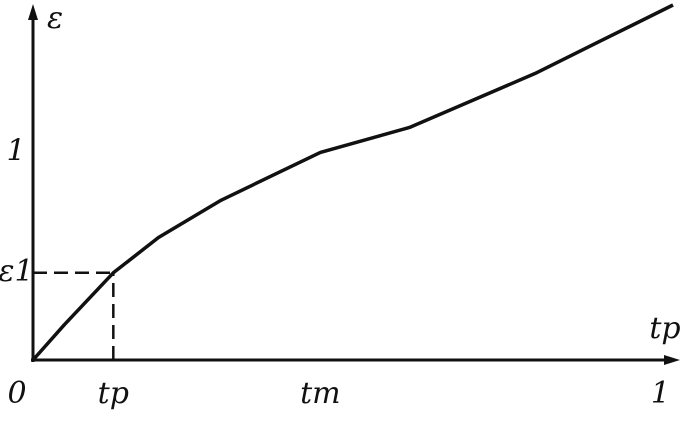 The width and height of the screenshot is (685, 430). I want to click on x-tick-label: tp, so click(113, 393).